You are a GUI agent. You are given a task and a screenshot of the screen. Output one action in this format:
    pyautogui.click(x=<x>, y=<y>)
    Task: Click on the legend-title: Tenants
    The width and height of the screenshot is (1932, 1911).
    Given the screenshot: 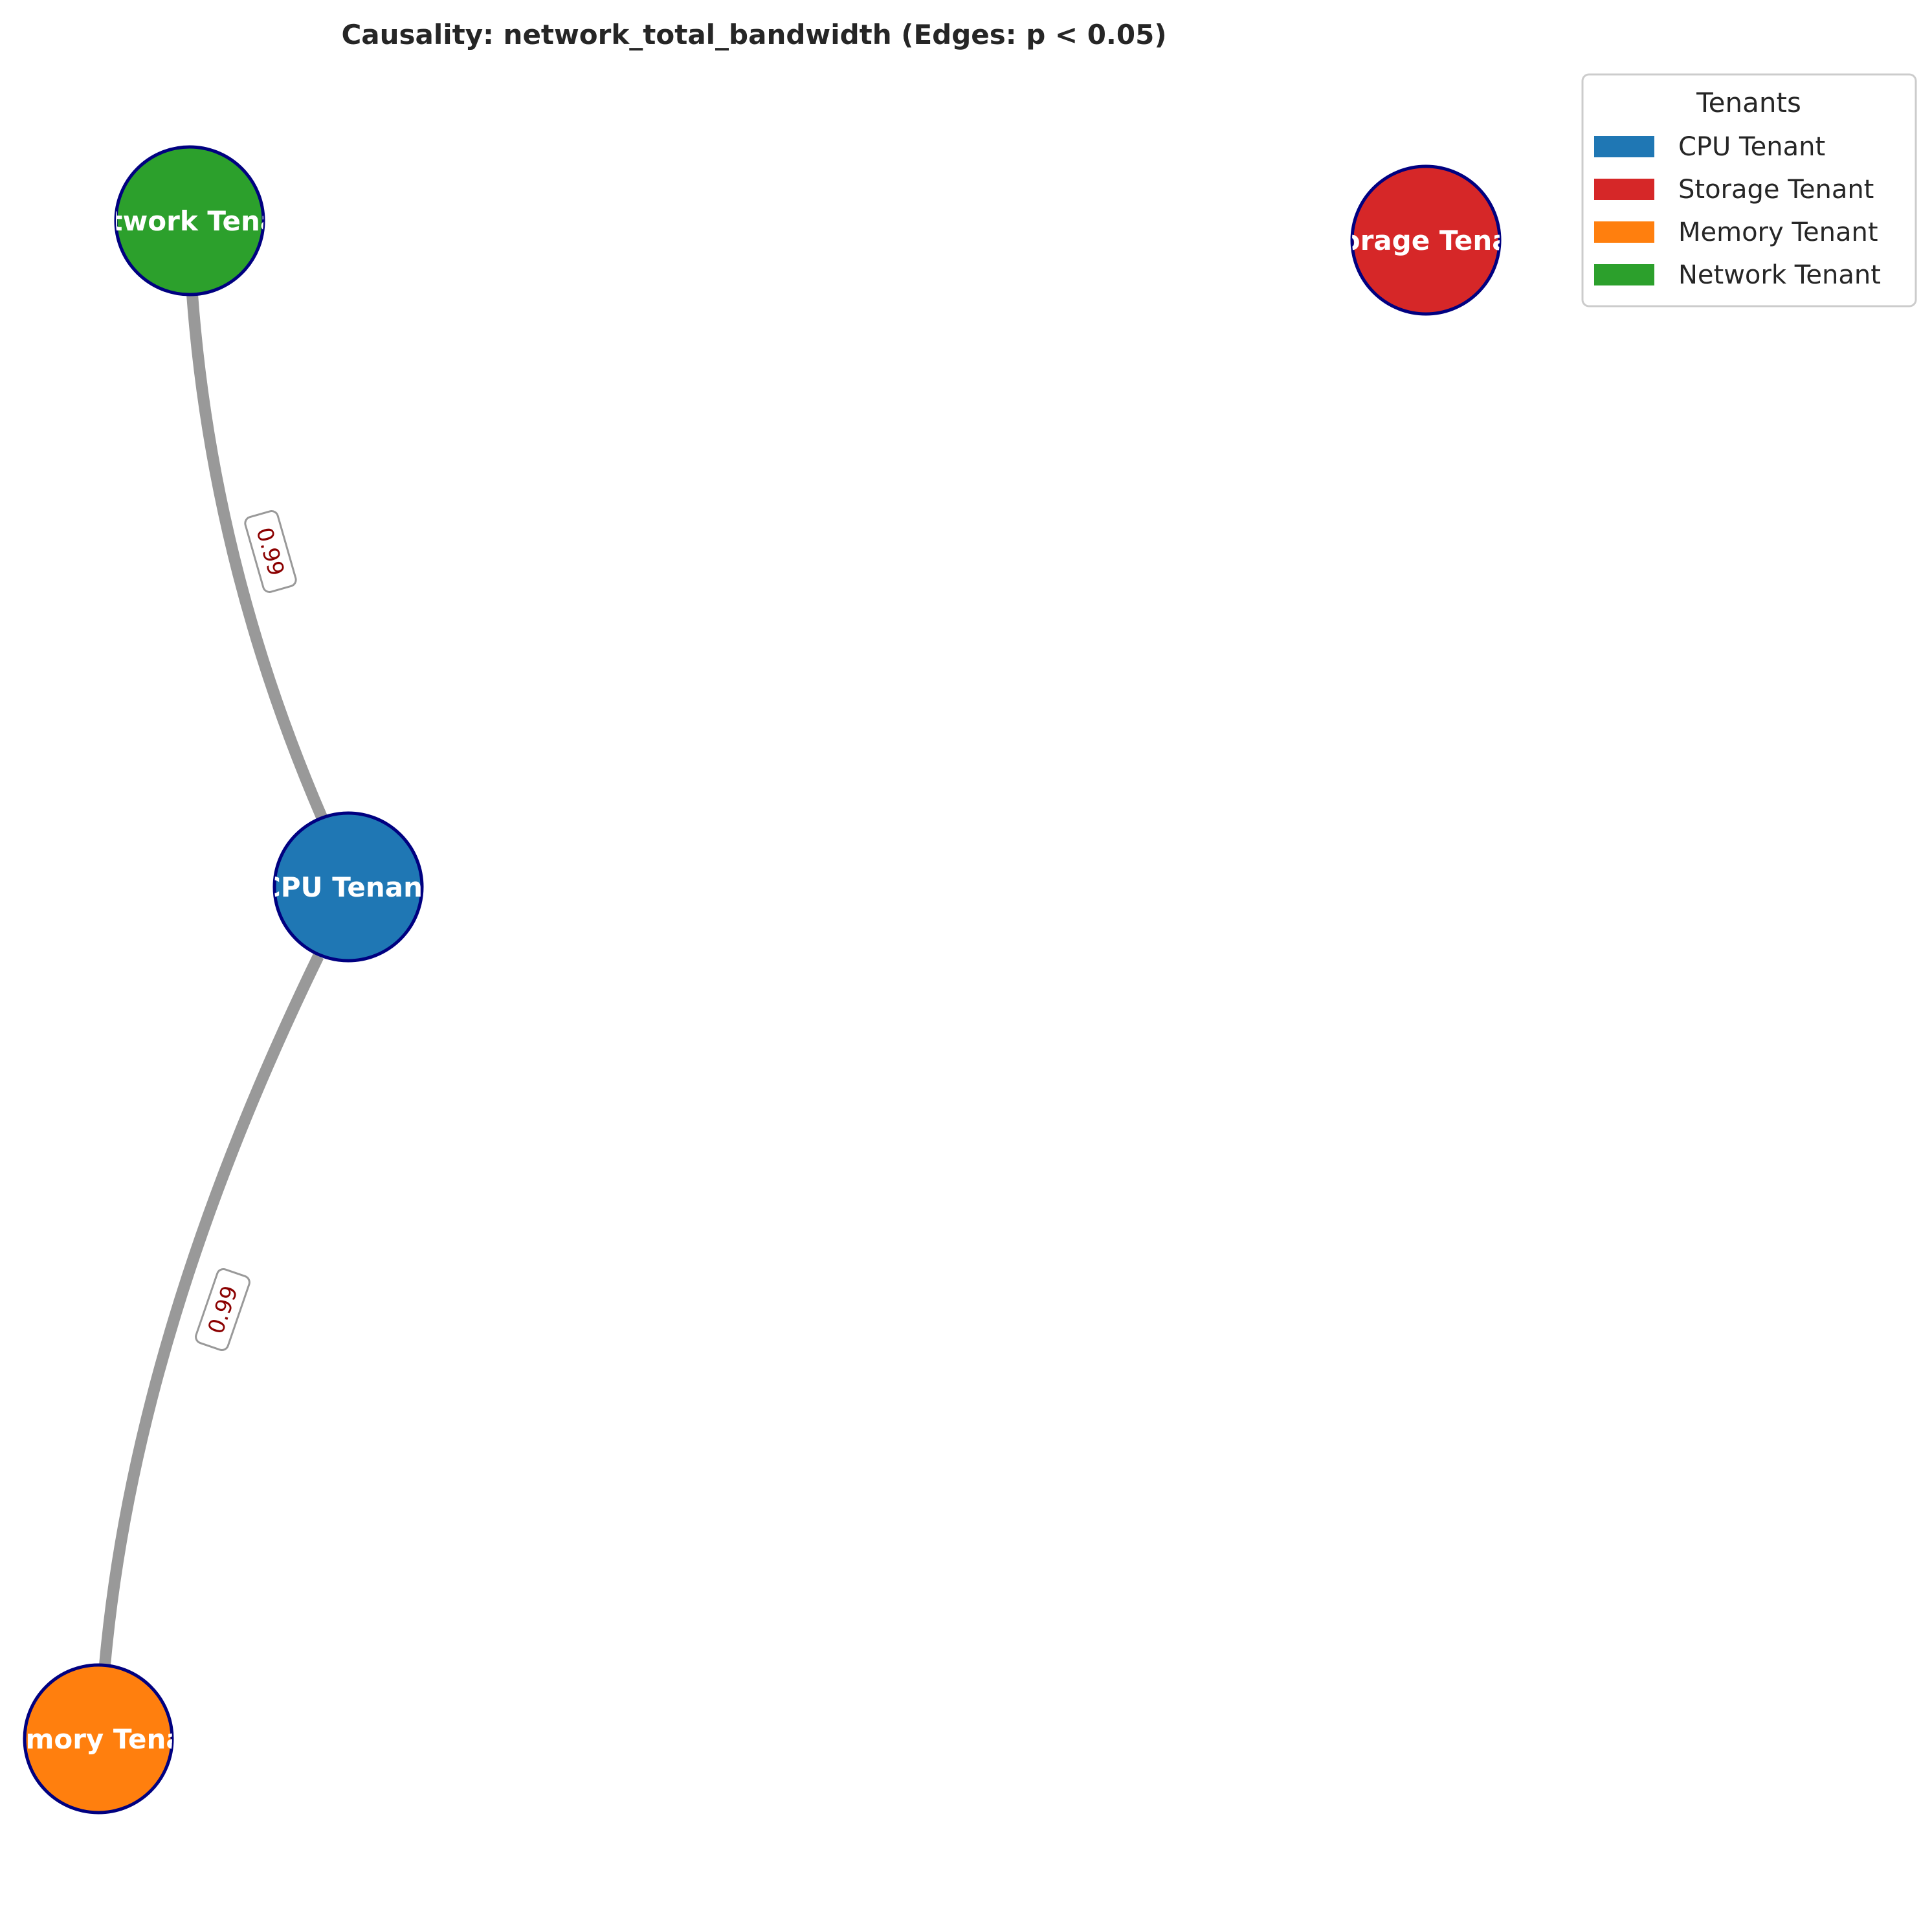 What is the action you would take?
    pyautogui.click(x=1748, y=102)
    